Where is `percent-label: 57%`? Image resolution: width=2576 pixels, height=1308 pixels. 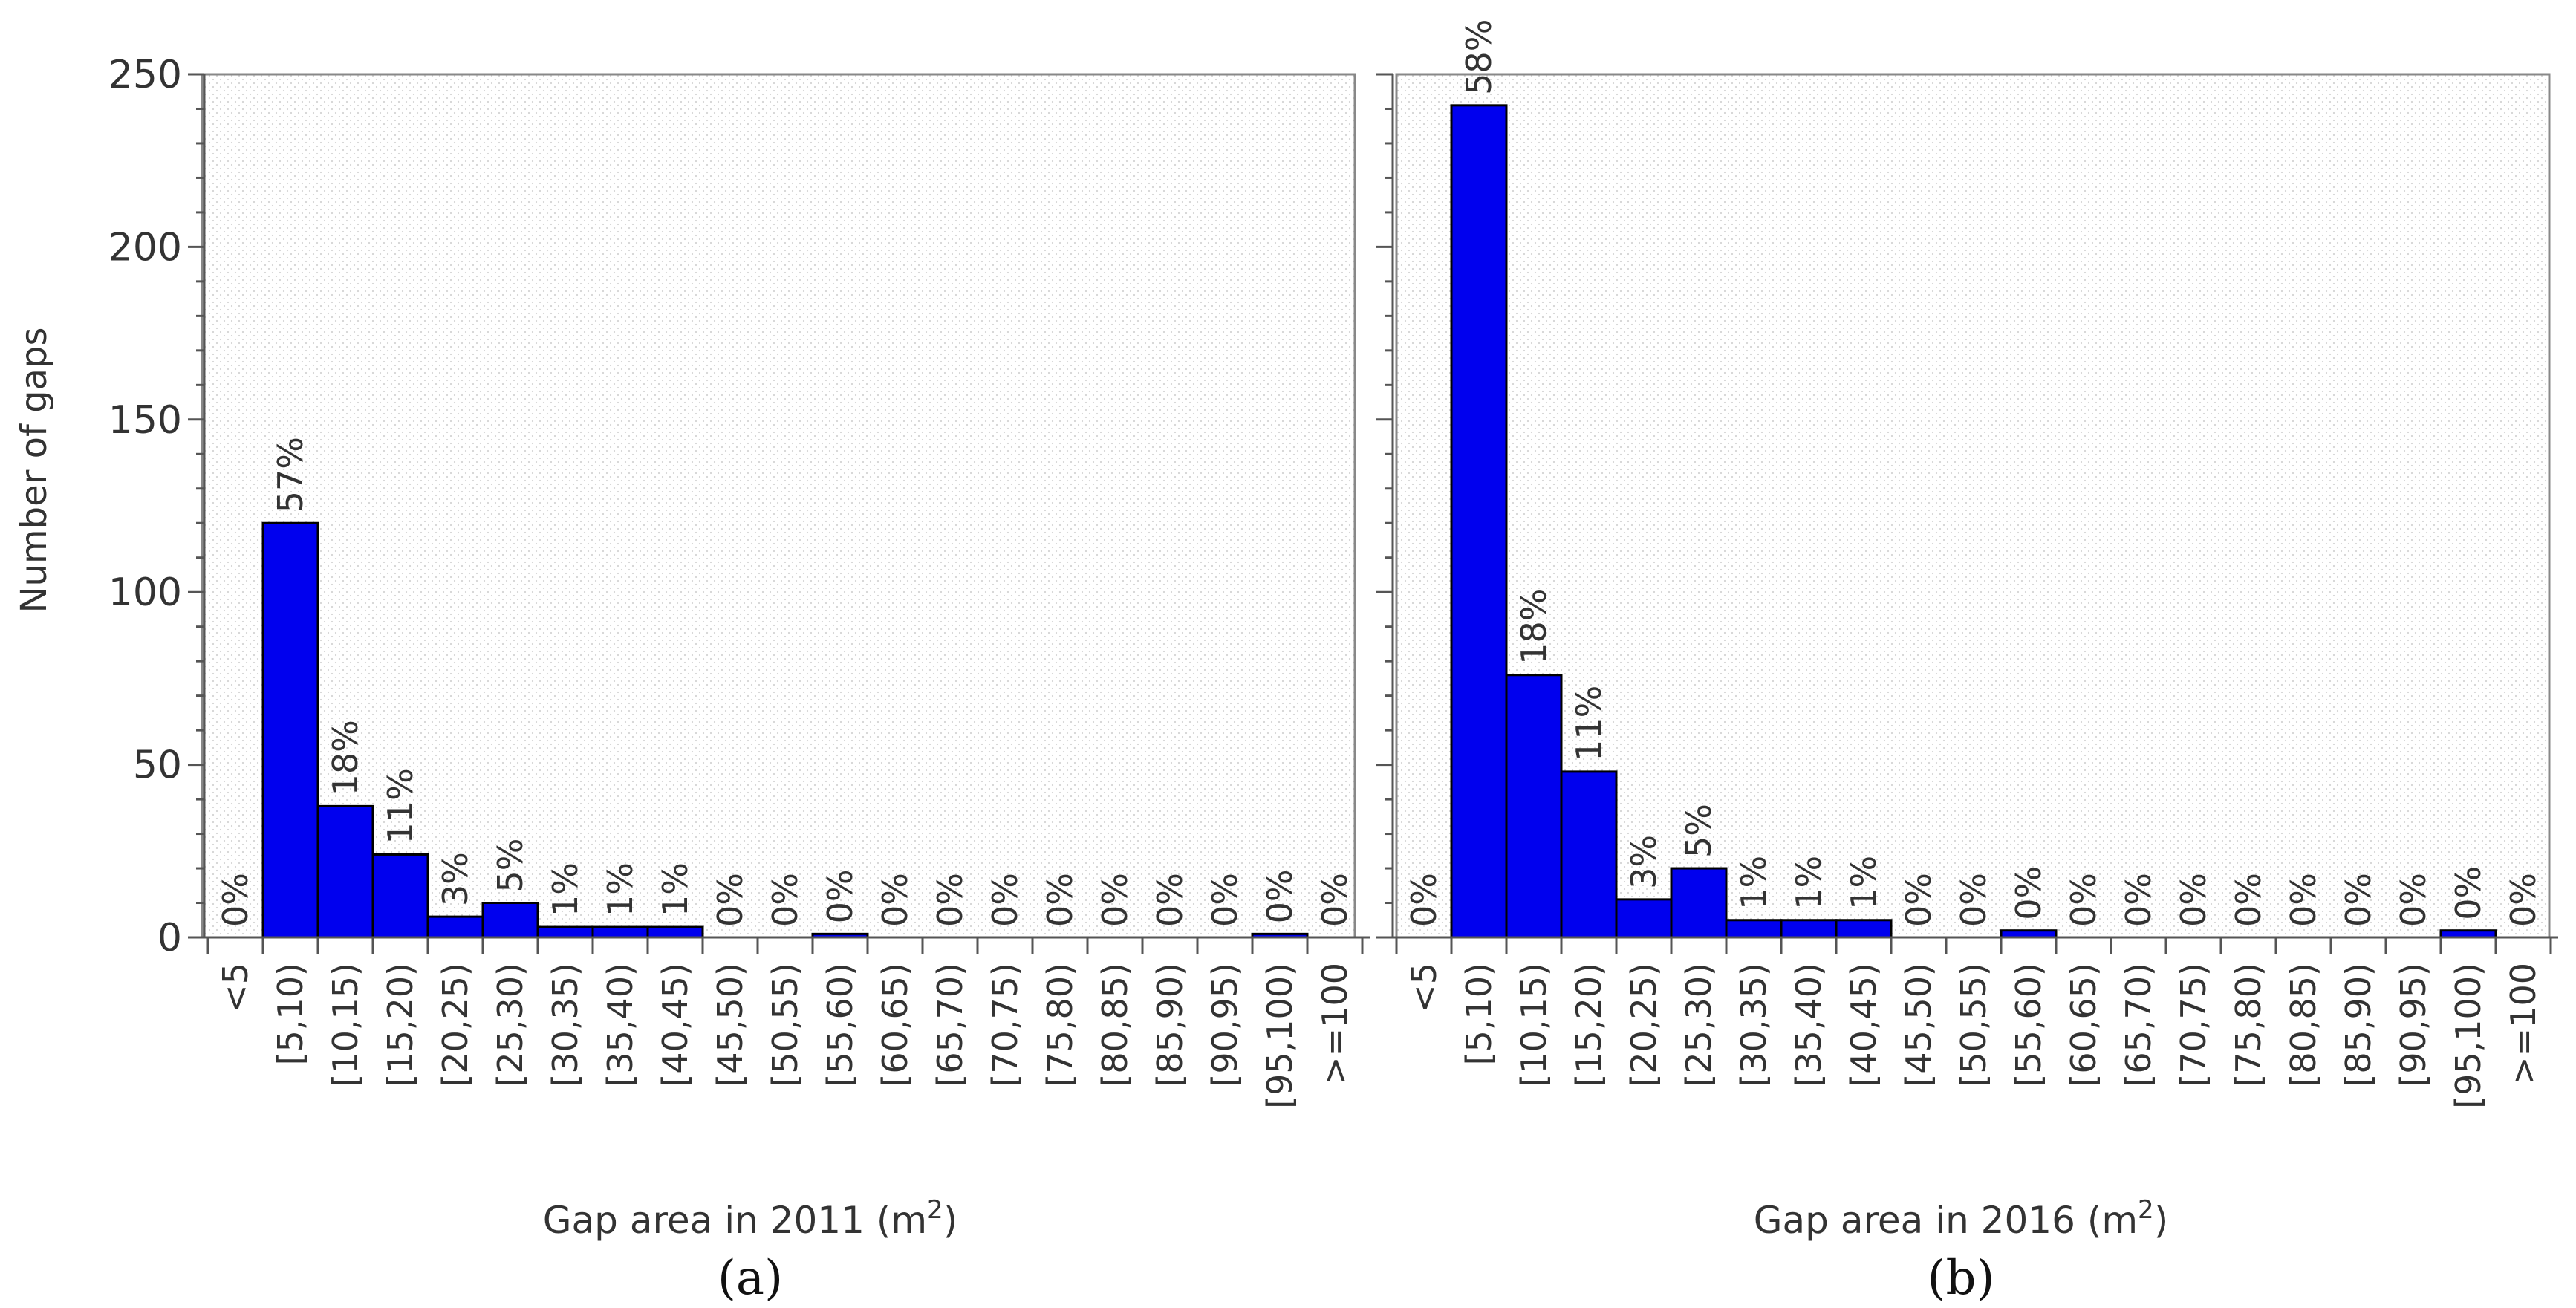 percent-label: 57% is located at coordinates (290, 475).